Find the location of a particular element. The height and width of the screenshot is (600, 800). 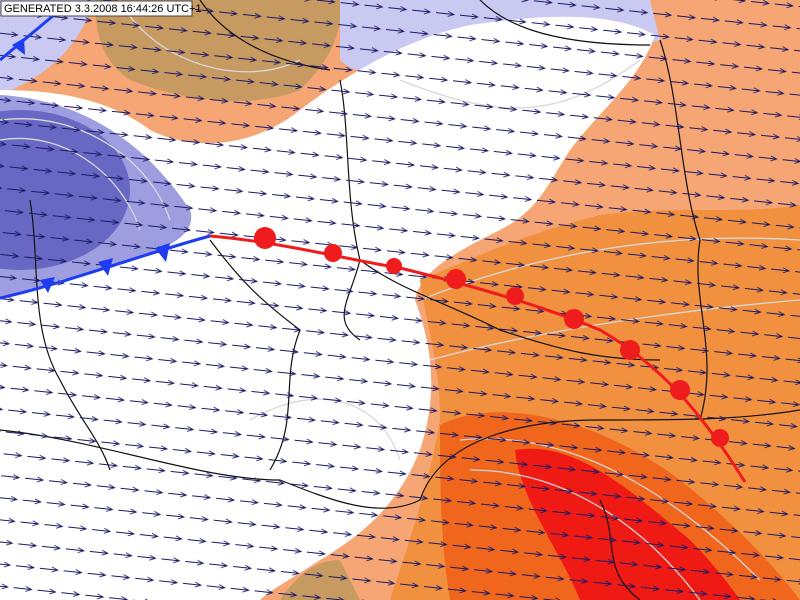

generated-label: GENERATED 3.3.2008 16:44:26 UTC+1 is located at coordinates (103, 9).